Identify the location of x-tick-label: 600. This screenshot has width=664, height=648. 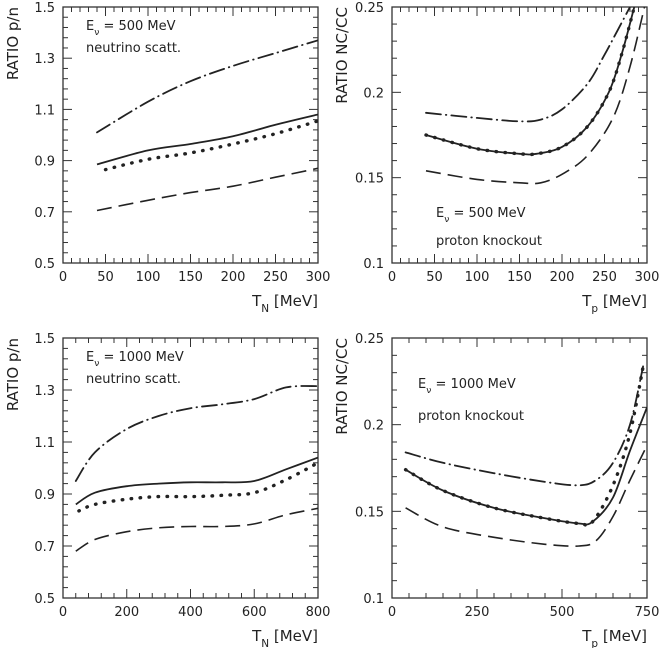
(254, 612).